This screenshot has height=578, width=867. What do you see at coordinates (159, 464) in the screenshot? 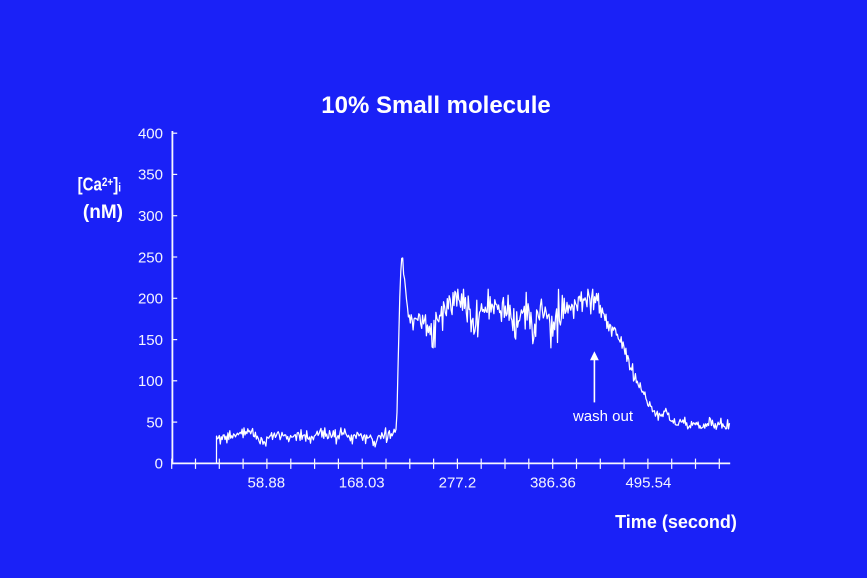
I see `svg-text: 0` at bounding box center [159, 464].